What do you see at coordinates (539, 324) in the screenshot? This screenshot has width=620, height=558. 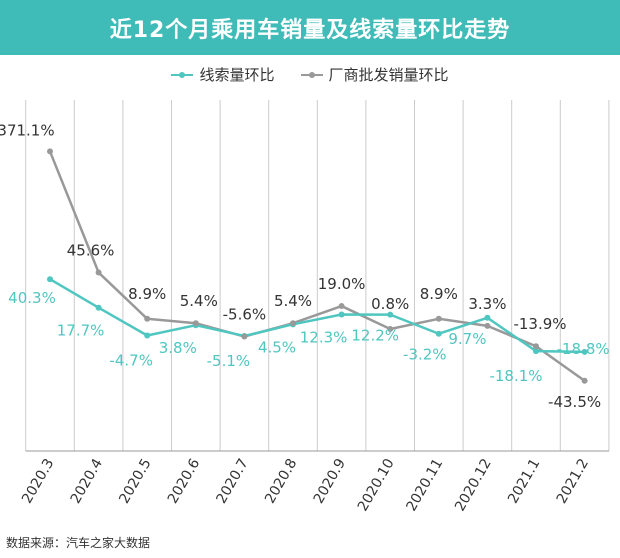 I see `data-label-wholesale: -13.9%` at bounding box center [539, 324].